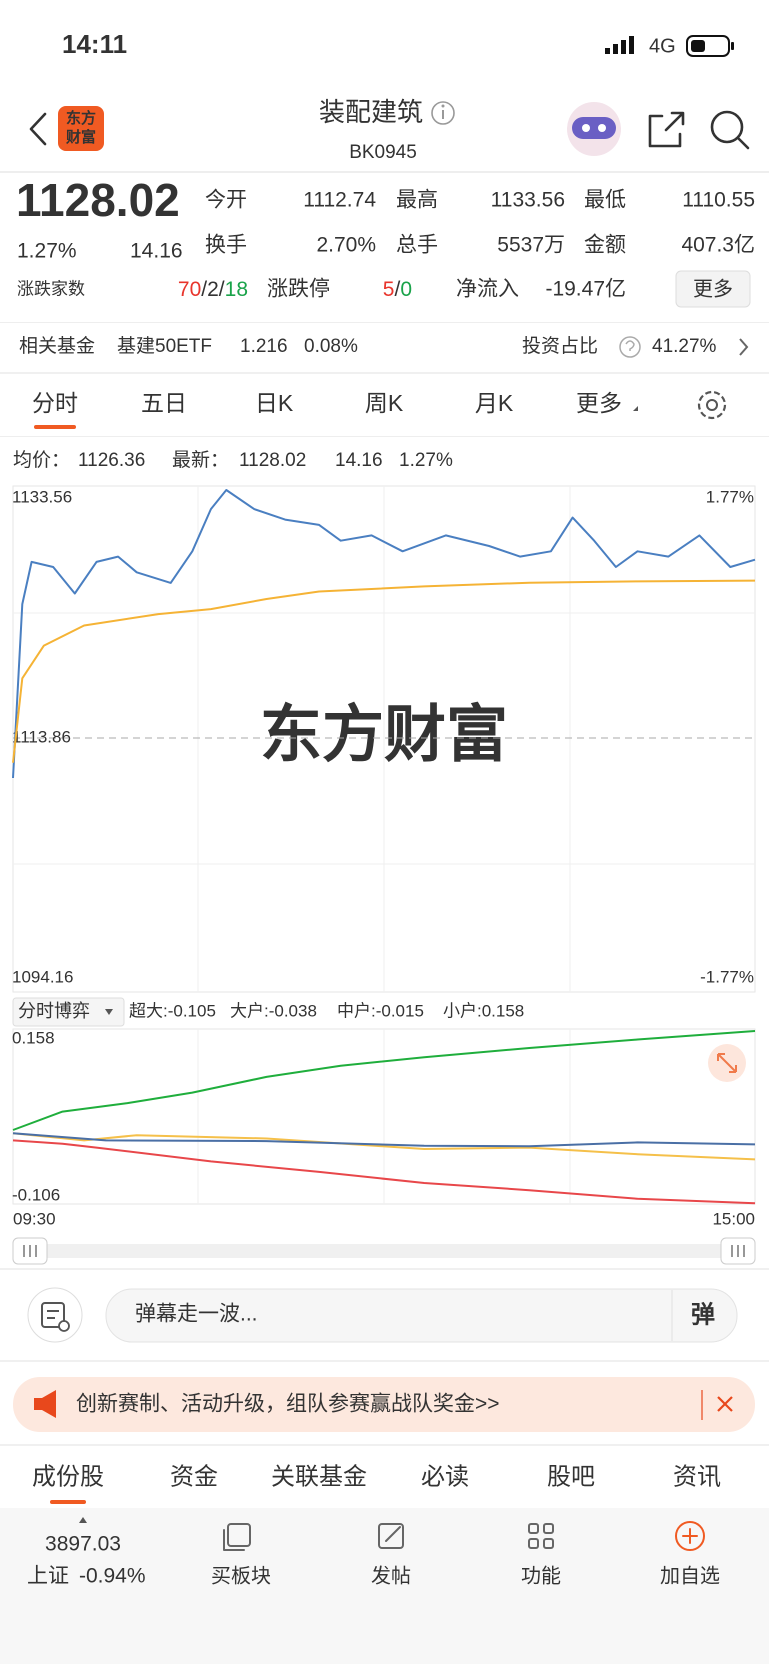 This screenshot has width=769, height=1664. What do you see at coordinates (172, 1010) in the screenshot?
I see `legend-item: 超大:-0.105` at bounding box center [172, 1010].